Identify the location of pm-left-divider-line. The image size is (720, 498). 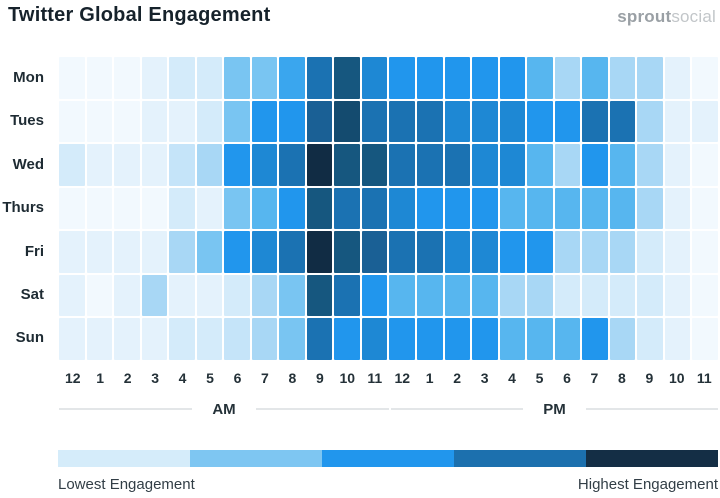
(457, 409).